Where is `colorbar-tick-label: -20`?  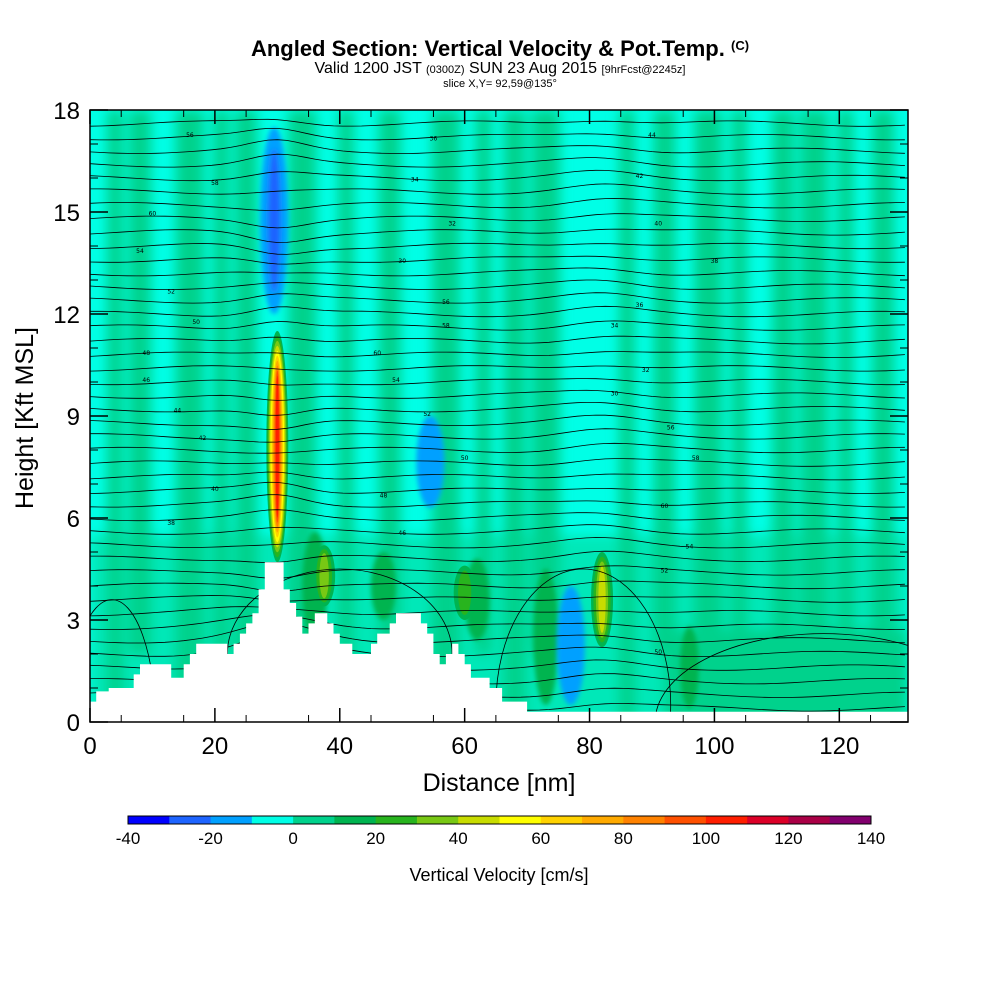
colorbar-tick-label: -20 is located at coordinates (210, 838).